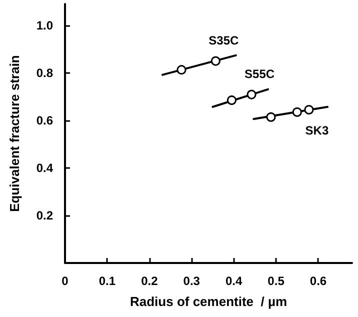 The width and height of the screenshot is (358, 317). Describe the element at coordinates (318, 281) in the screenshot. I see `x-tick-label: 0.6` at that location.